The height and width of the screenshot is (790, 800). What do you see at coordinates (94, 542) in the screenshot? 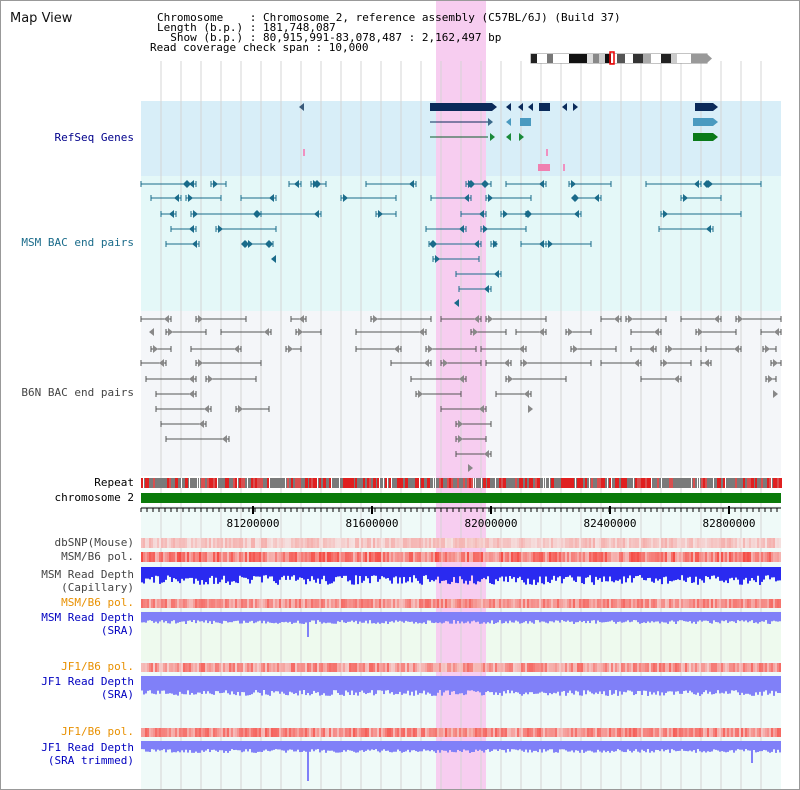
I see `track-label-dbsnp: dbSNP(Mouse)` at bounding box center [94, 542].